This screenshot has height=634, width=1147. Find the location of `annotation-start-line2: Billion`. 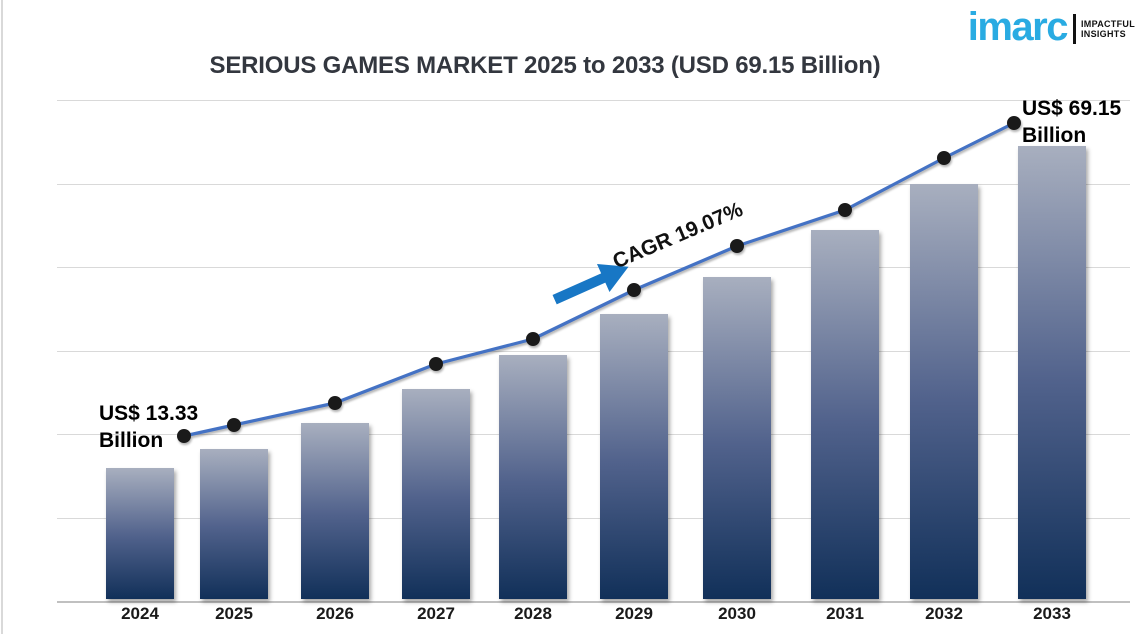

annotation-start-line2: Billion is located at coordinates (131, 440).